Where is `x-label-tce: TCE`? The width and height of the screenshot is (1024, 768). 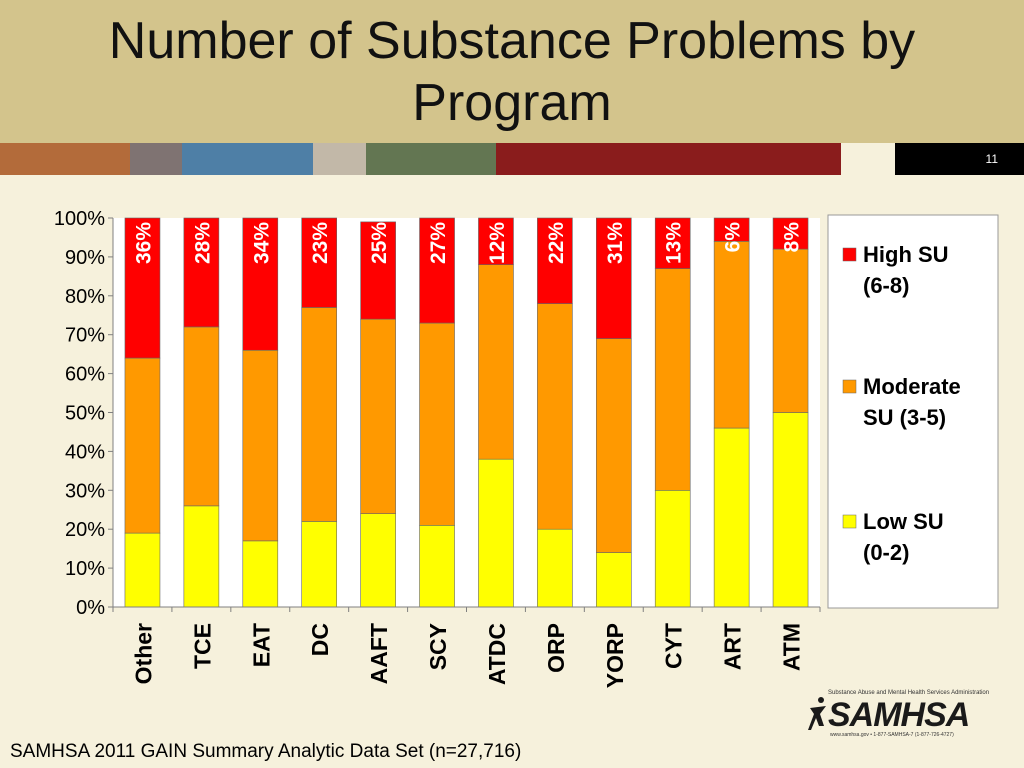 x-label-tce: TCE is located at coordinates (202, 646).